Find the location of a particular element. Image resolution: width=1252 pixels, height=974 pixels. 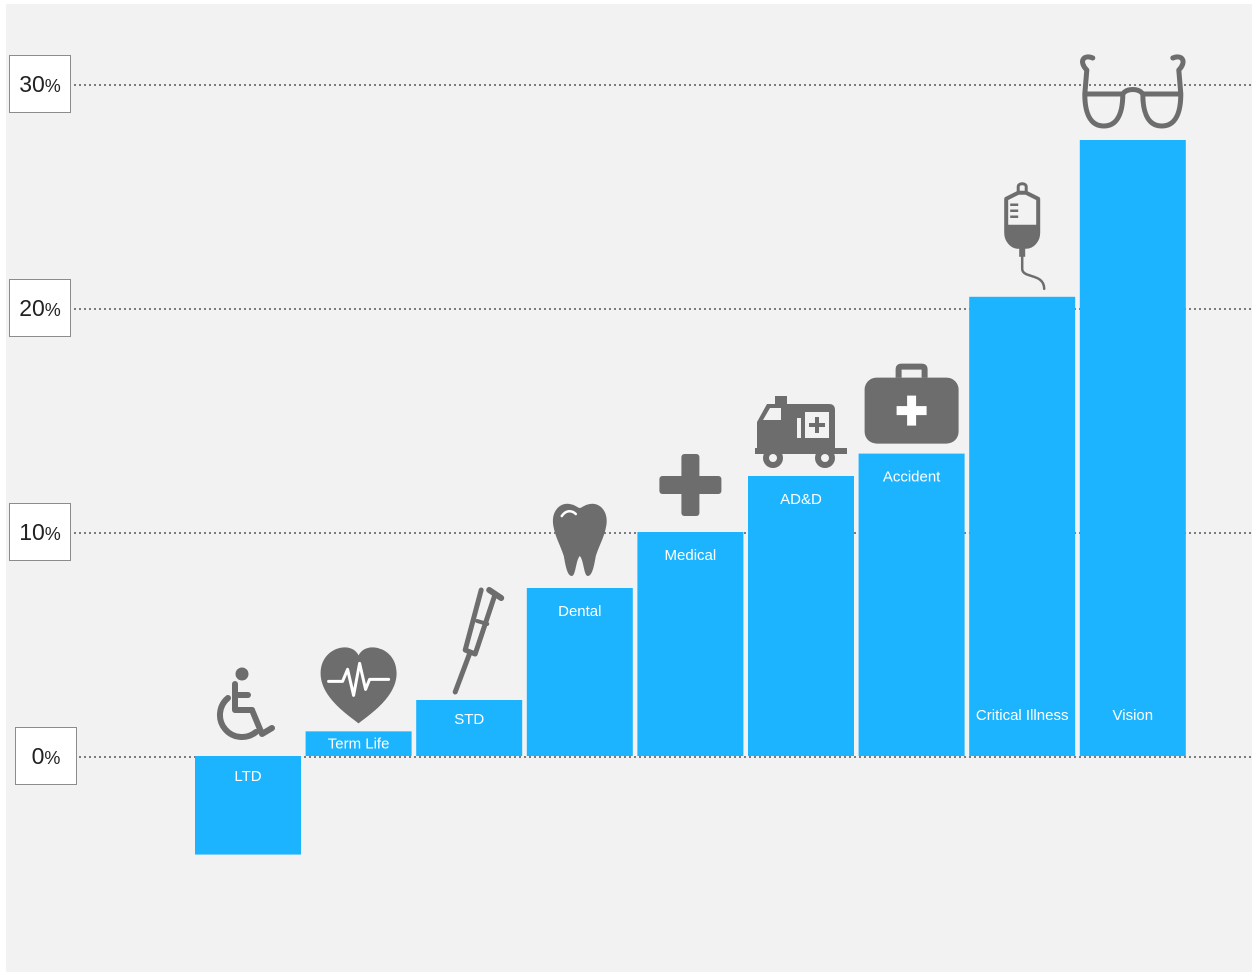

wheelchair-icon is located at coordinates (246, 702).